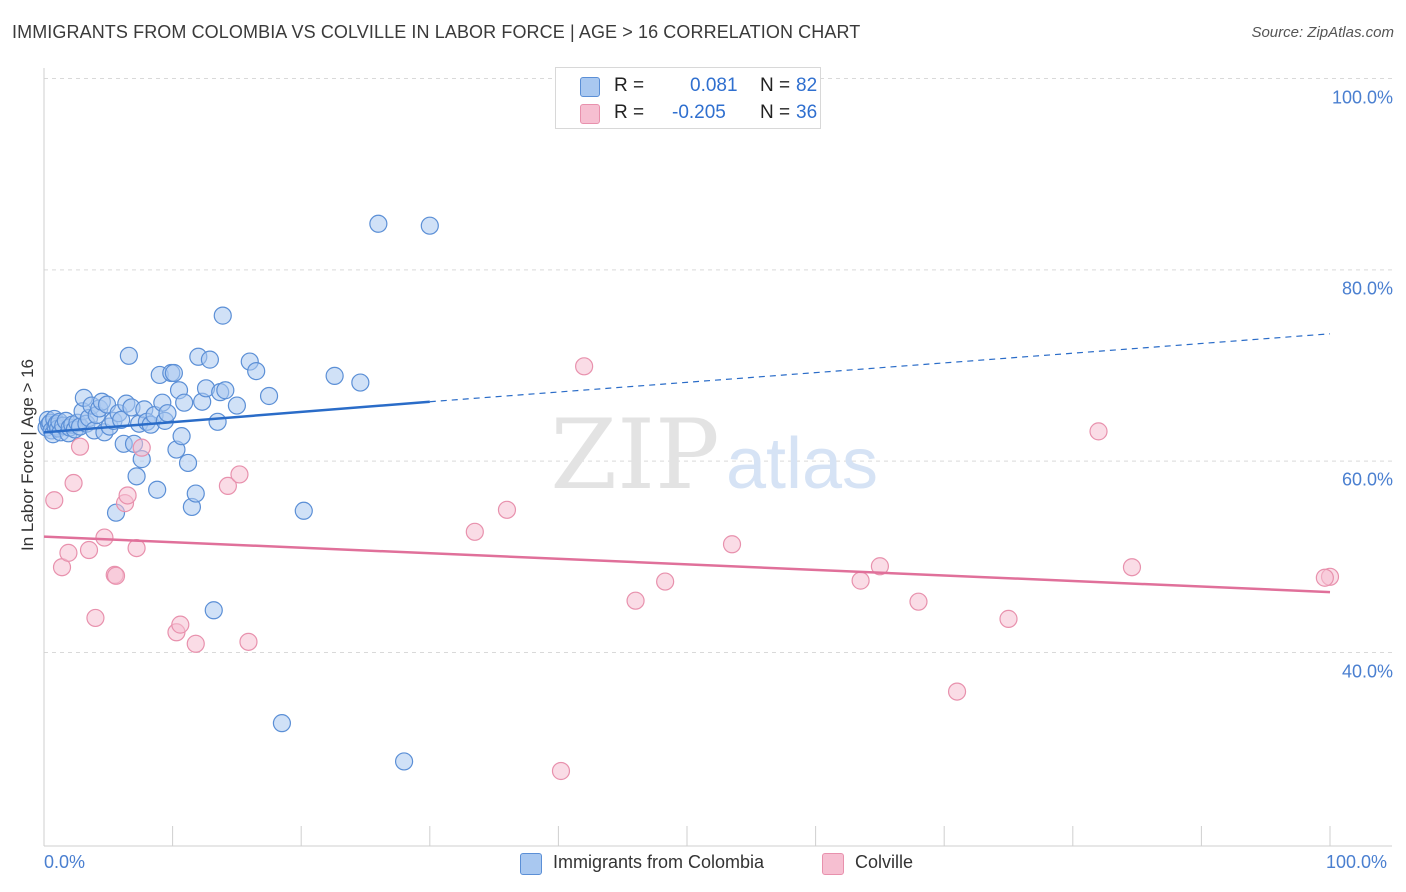  Describe the element at coordinates (1367, 479) in the screenshot. I see `y-tick-label: 60.0%` at that location.